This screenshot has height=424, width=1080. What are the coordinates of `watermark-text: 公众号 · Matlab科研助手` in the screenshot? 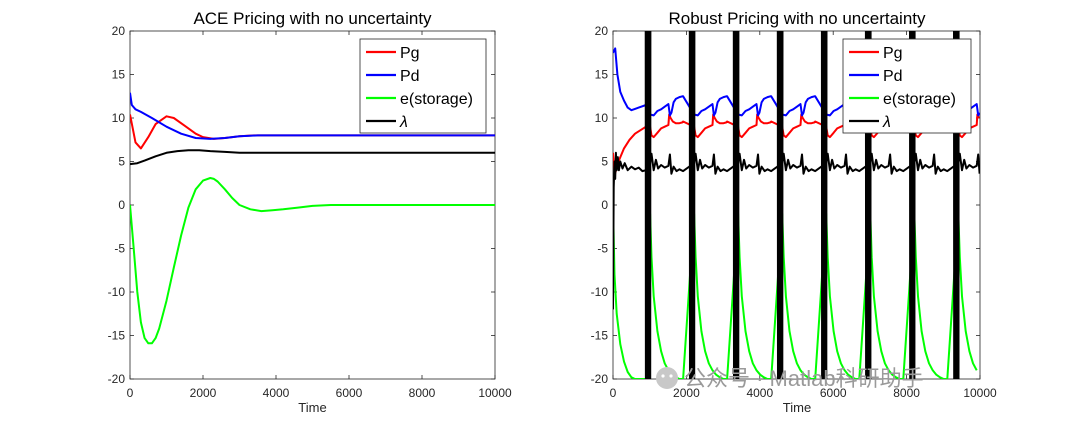 It's located at (804, 378).